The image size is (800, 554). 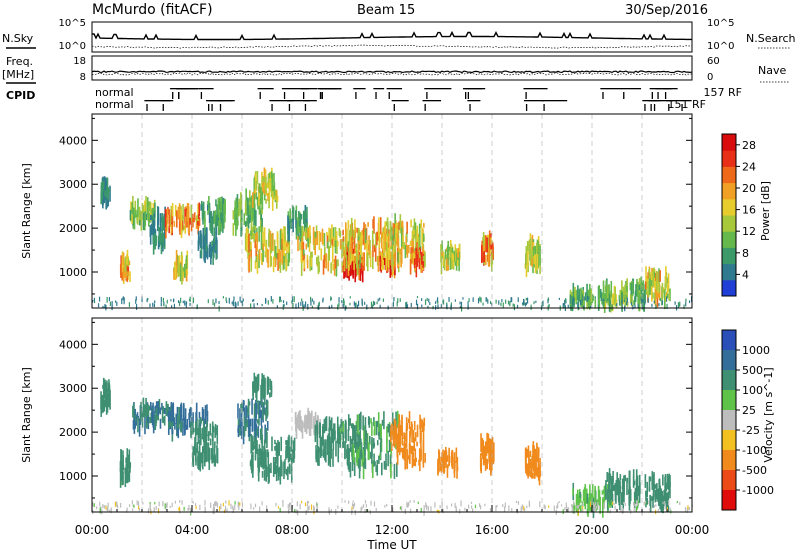 I want to click on velocity-colorbar-frame, so click(x=729, y=420).